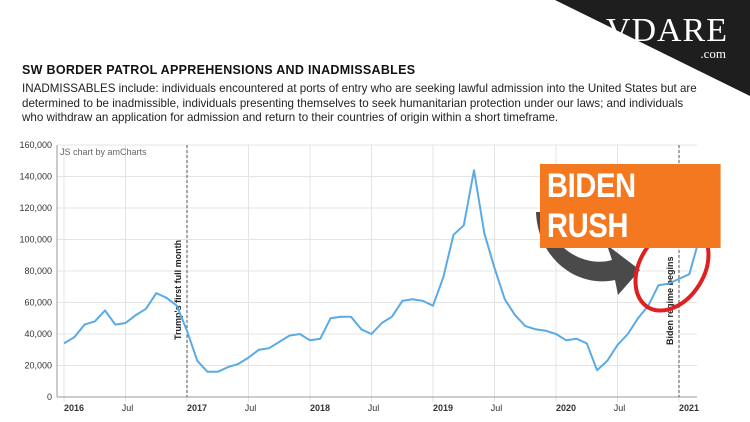 The height and width of the screenshot is (422, 750). What do you see at coordinates (74, 408) in the screenshot?
I see `x-tick-label: 2016` at bounding box center [74, 408].